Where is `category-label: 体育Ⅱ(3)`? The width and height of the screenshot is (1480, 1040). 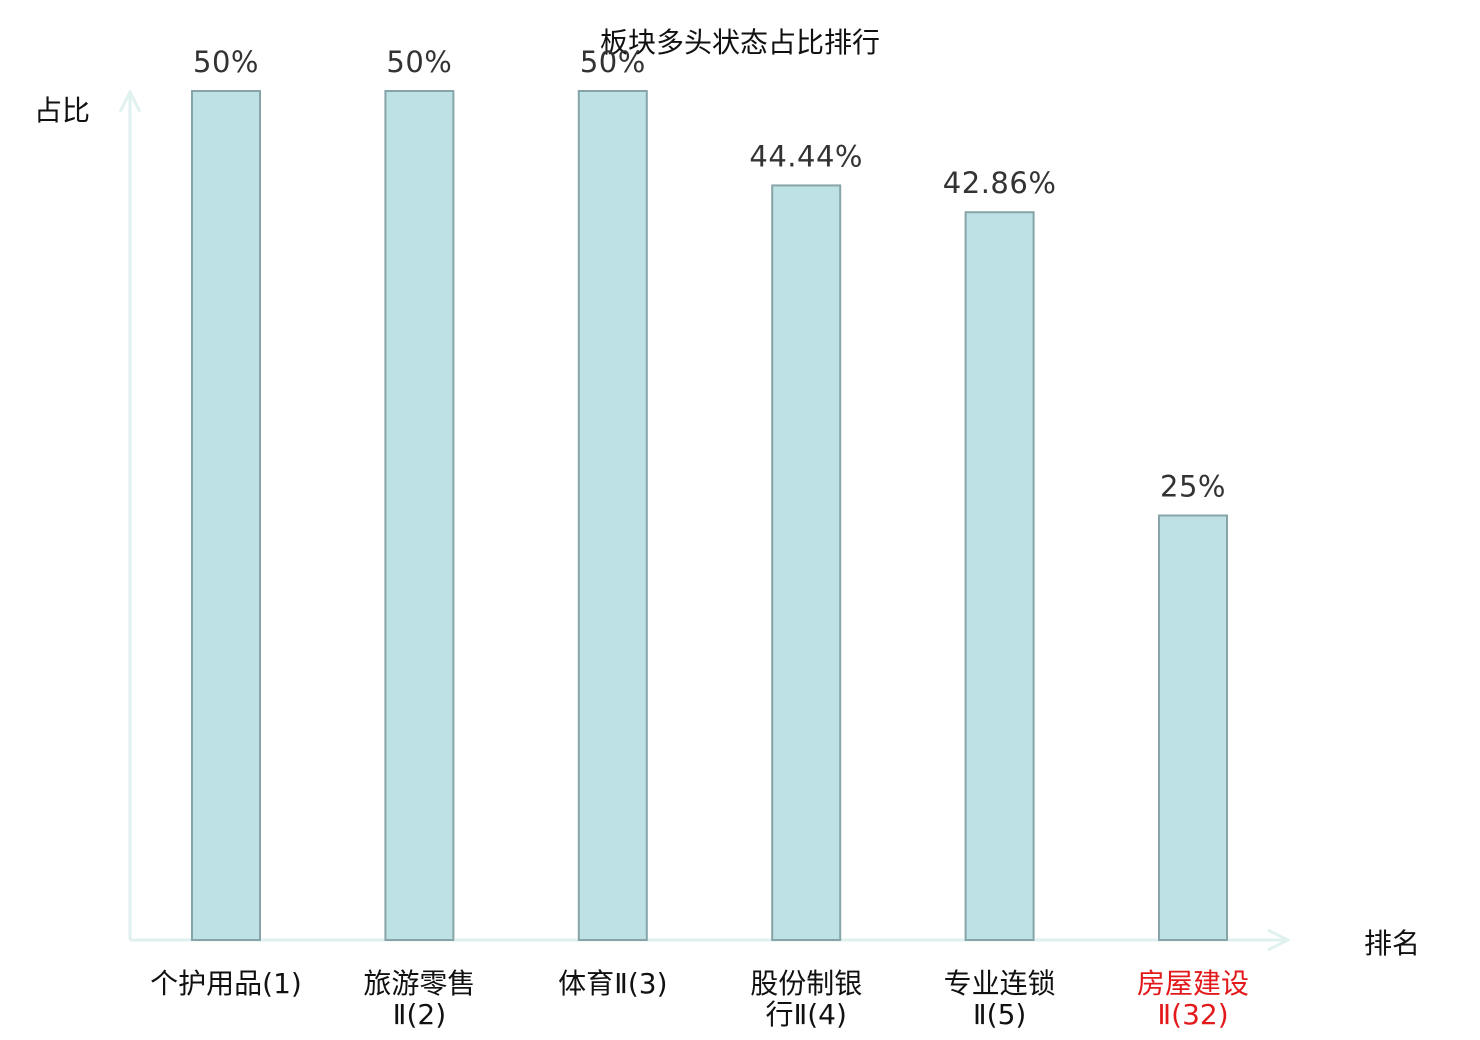
category-label: 体育Ⅱ(3) is located at coordinates (612, 983).